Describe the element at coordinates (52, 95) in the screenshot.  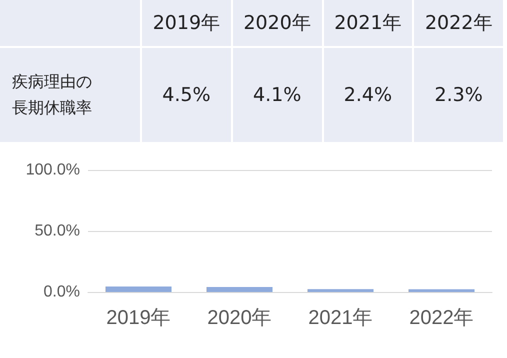
I see `y-axis-title: 疾病理由の長期休職率` at that location.